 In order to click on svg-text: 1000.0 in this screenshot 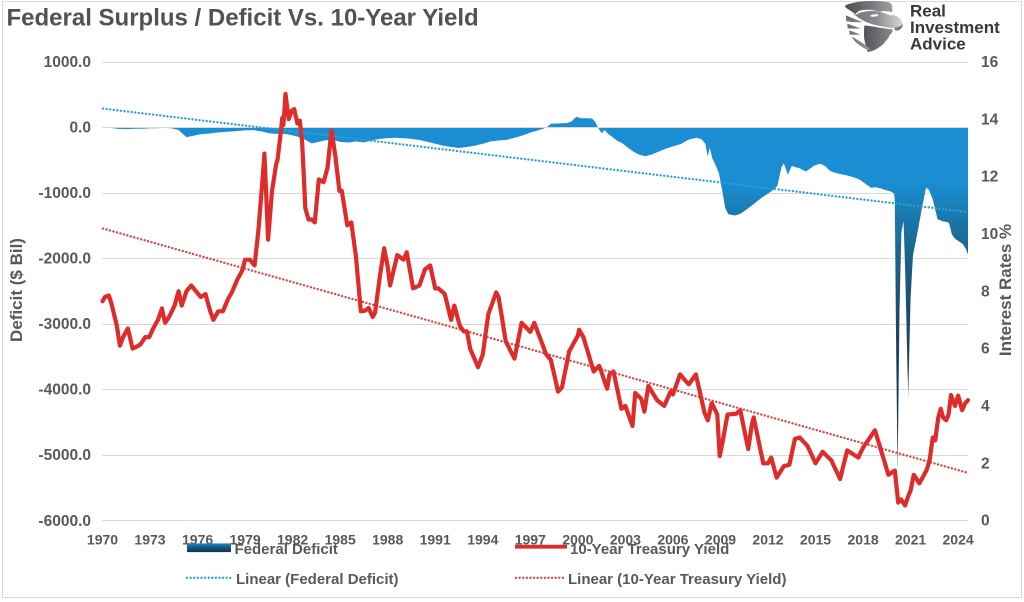, I will do `click(67, 62)`.